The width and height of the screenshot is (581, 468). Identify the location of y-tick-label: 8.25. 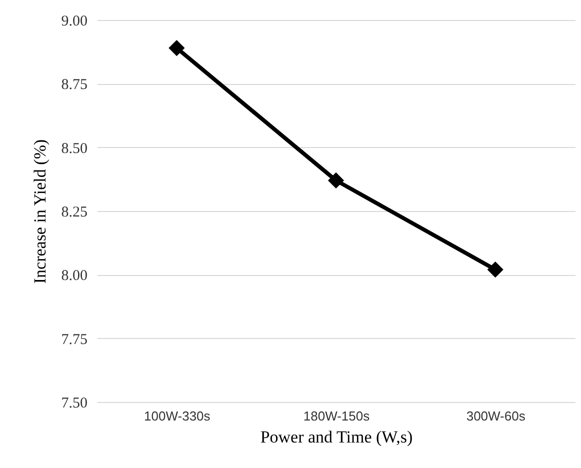
(74, 212).